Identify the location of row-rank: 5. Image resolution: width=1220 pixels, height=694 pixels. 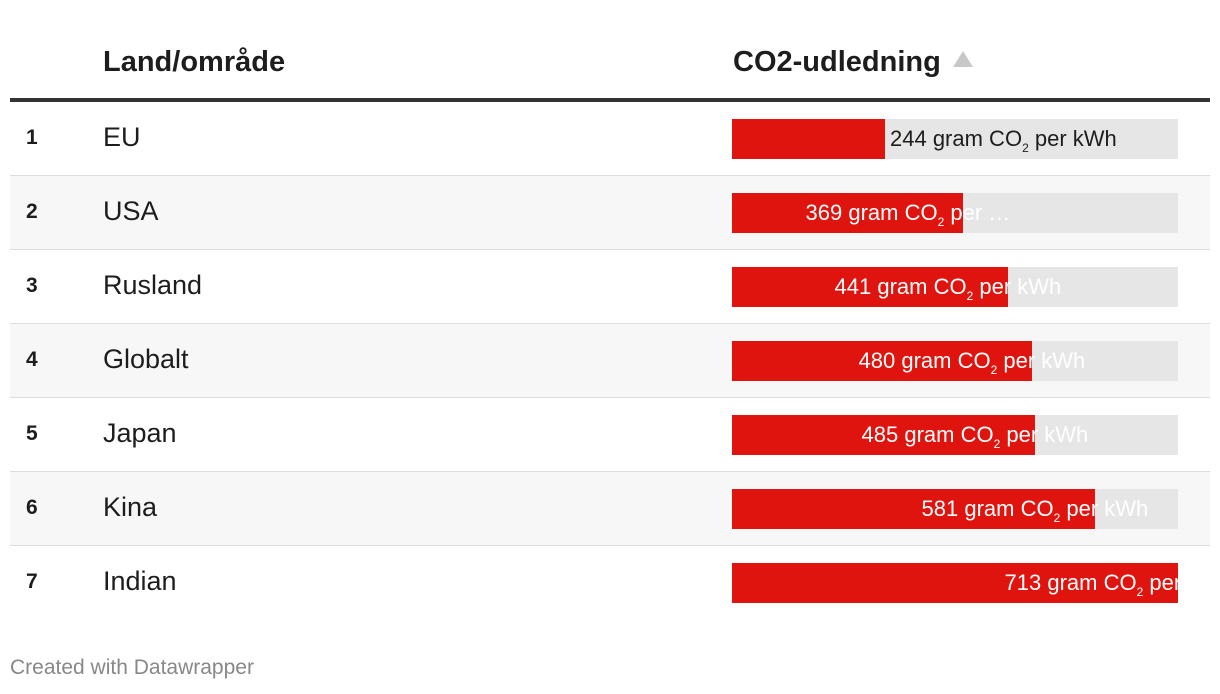
(32, 433).